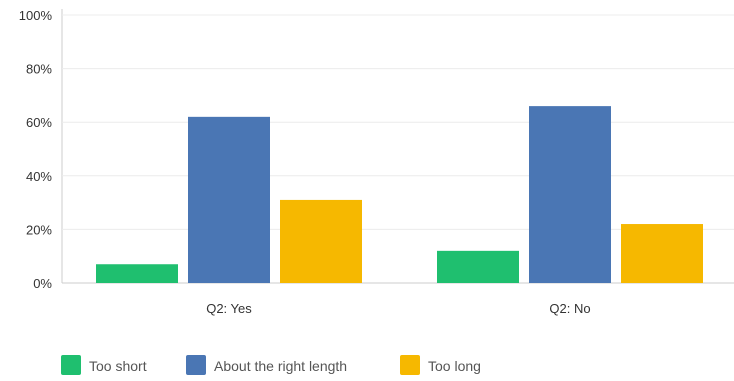 This screenshot has width=734, height=381. What do you see at coordinates (662, 253) in the screenshot?
I see `bar-too-long-q2-no` at bounding box center [662, 253].